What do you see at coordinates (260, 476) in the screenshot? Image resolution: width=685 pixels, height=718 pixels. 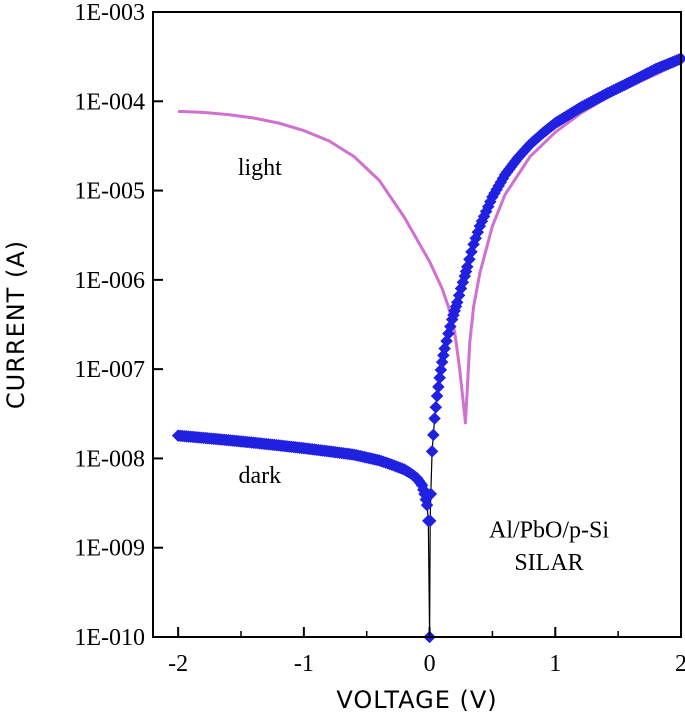 I see `annotation-dark: dark` at bounding box center [260, 476].